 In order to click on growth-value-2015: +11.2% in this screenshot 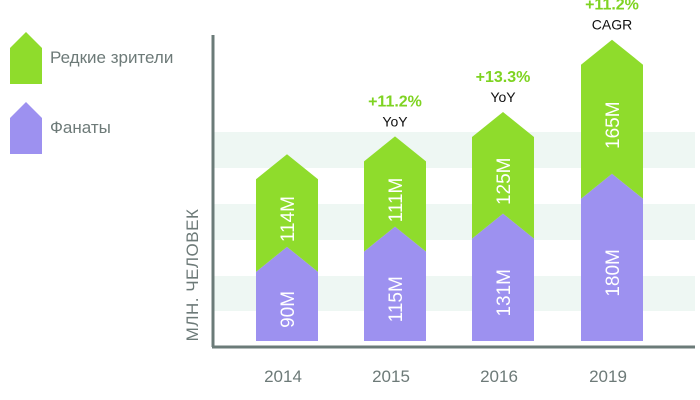, I will do `click(395, 101)`.